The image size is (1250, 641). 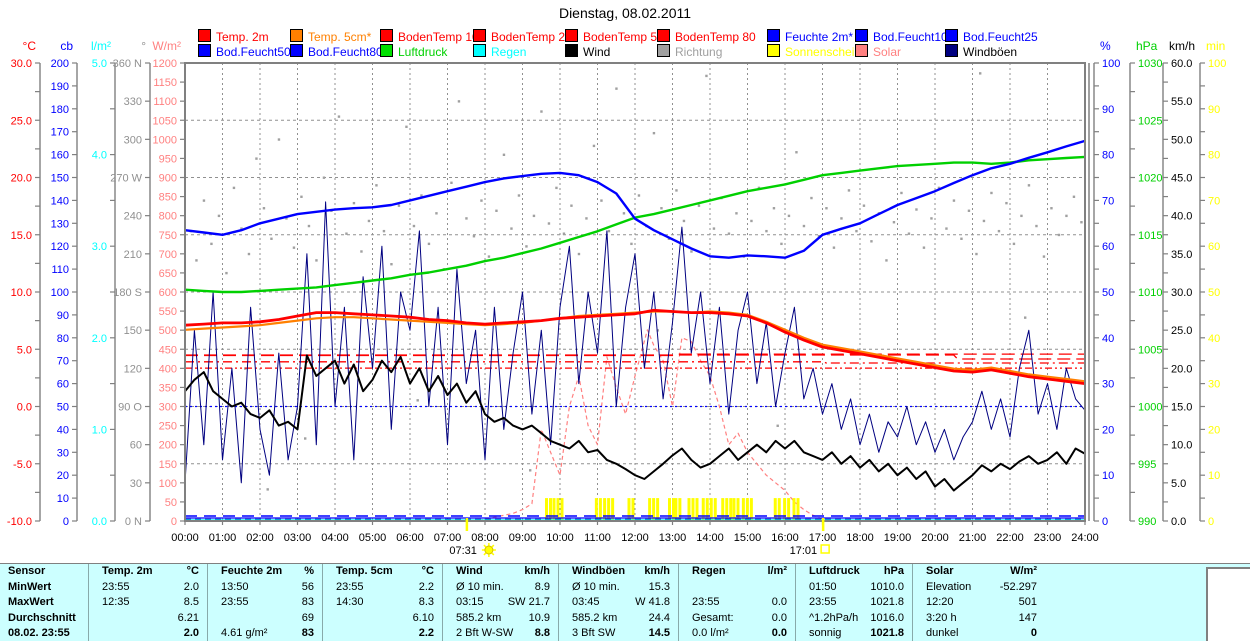 What do you see at coordinates (60, 87) in the screenshot?
I see `axis-tick-label: 190` at bounding box center [60, 87].